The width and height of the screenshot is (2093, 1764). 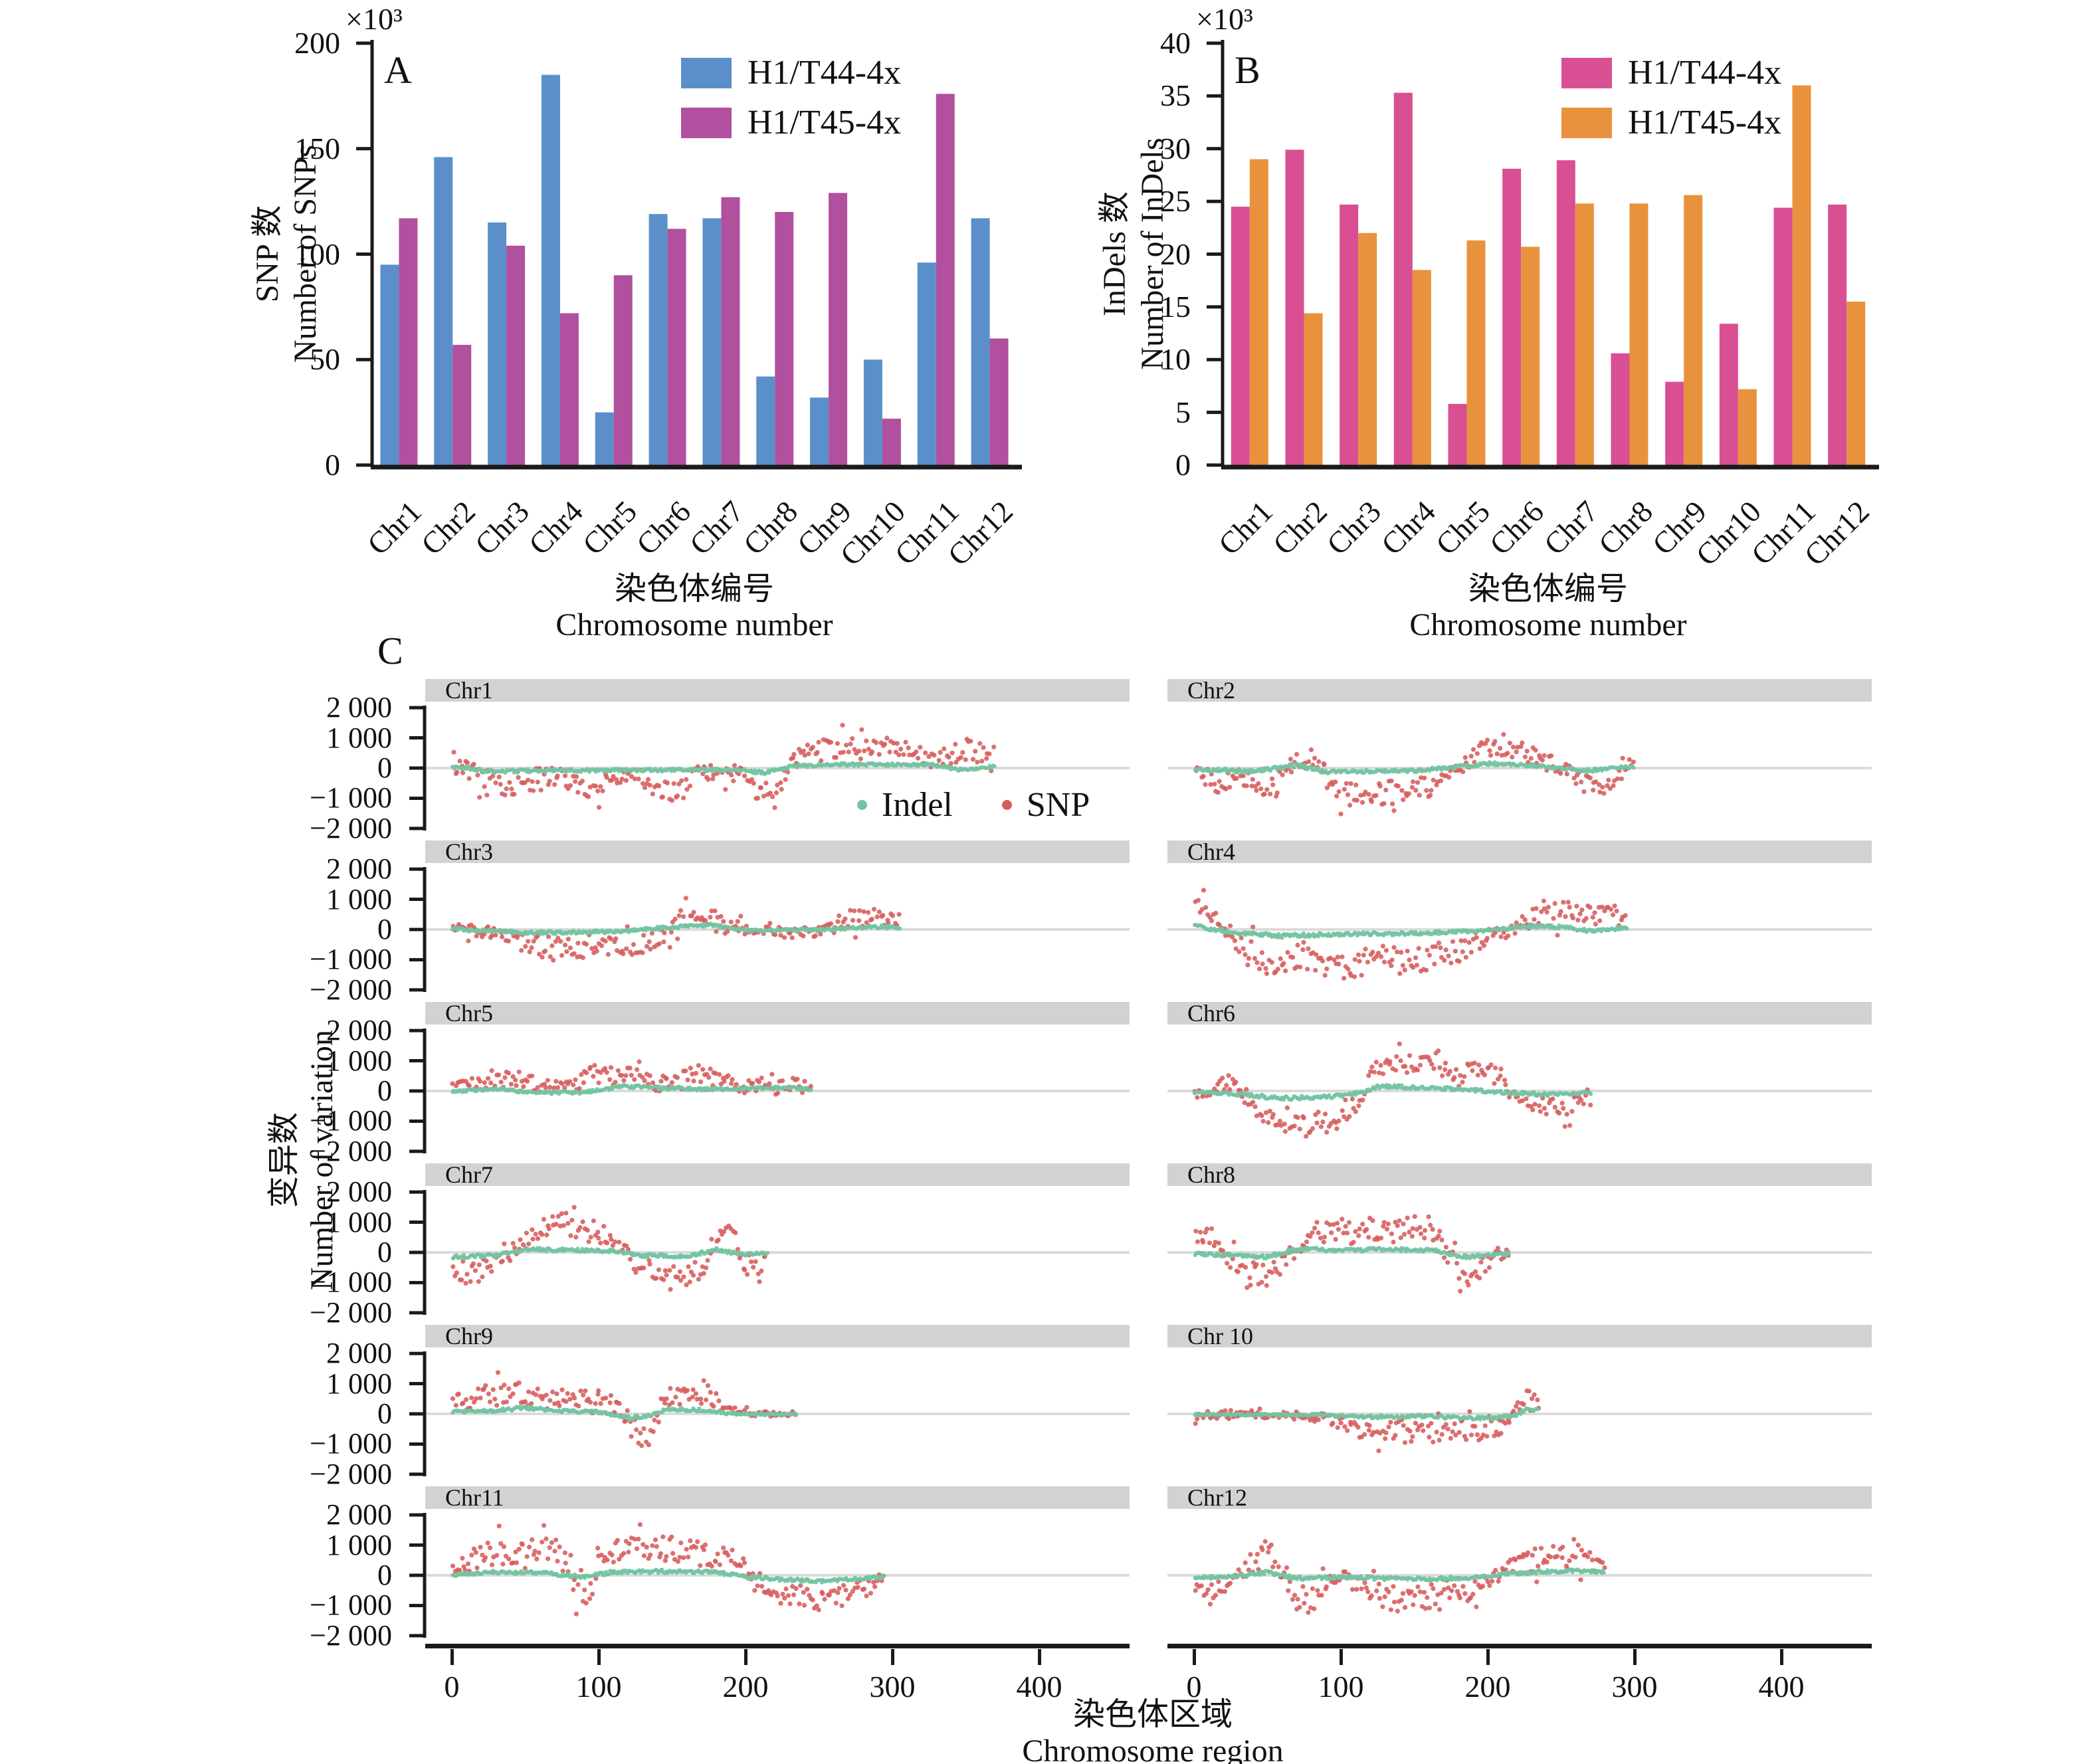 What do you see at coordinates (707, 122) in the screenshot?
I see `legend-swatch-purple` at bounding box center [707, 122].